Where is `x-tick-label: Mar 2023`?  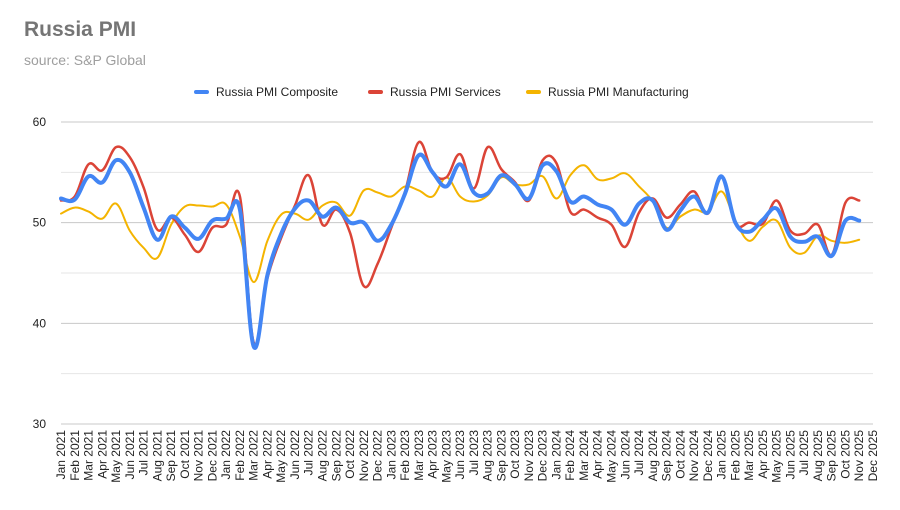 x-tick-label: Mar 2023 is located at coordinates (419, 455).